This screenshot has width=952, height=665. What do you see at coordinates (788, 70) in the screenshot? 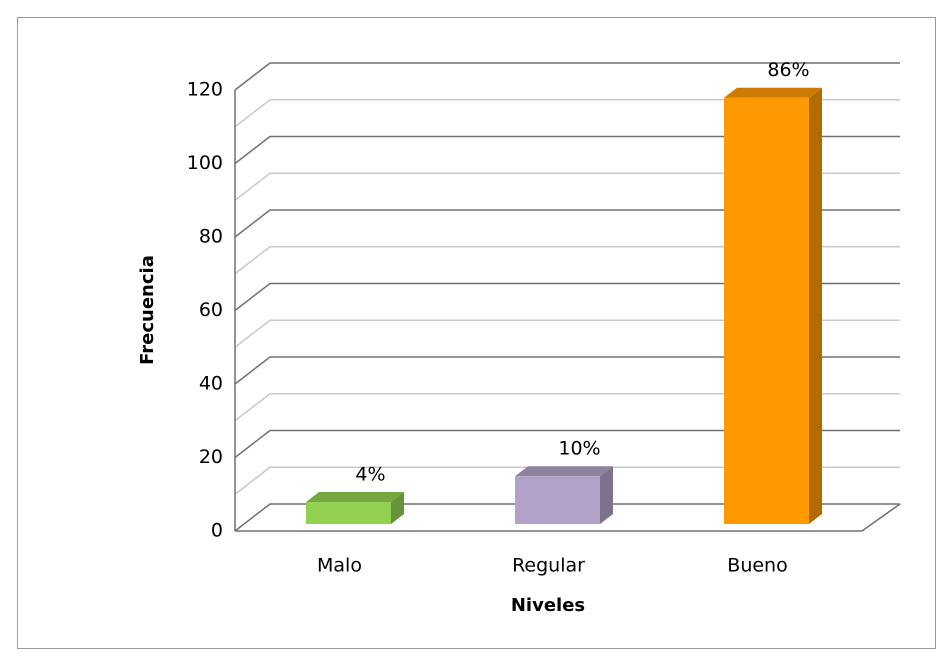
I see `value-label: 86%` at bounding box center [788, 70].